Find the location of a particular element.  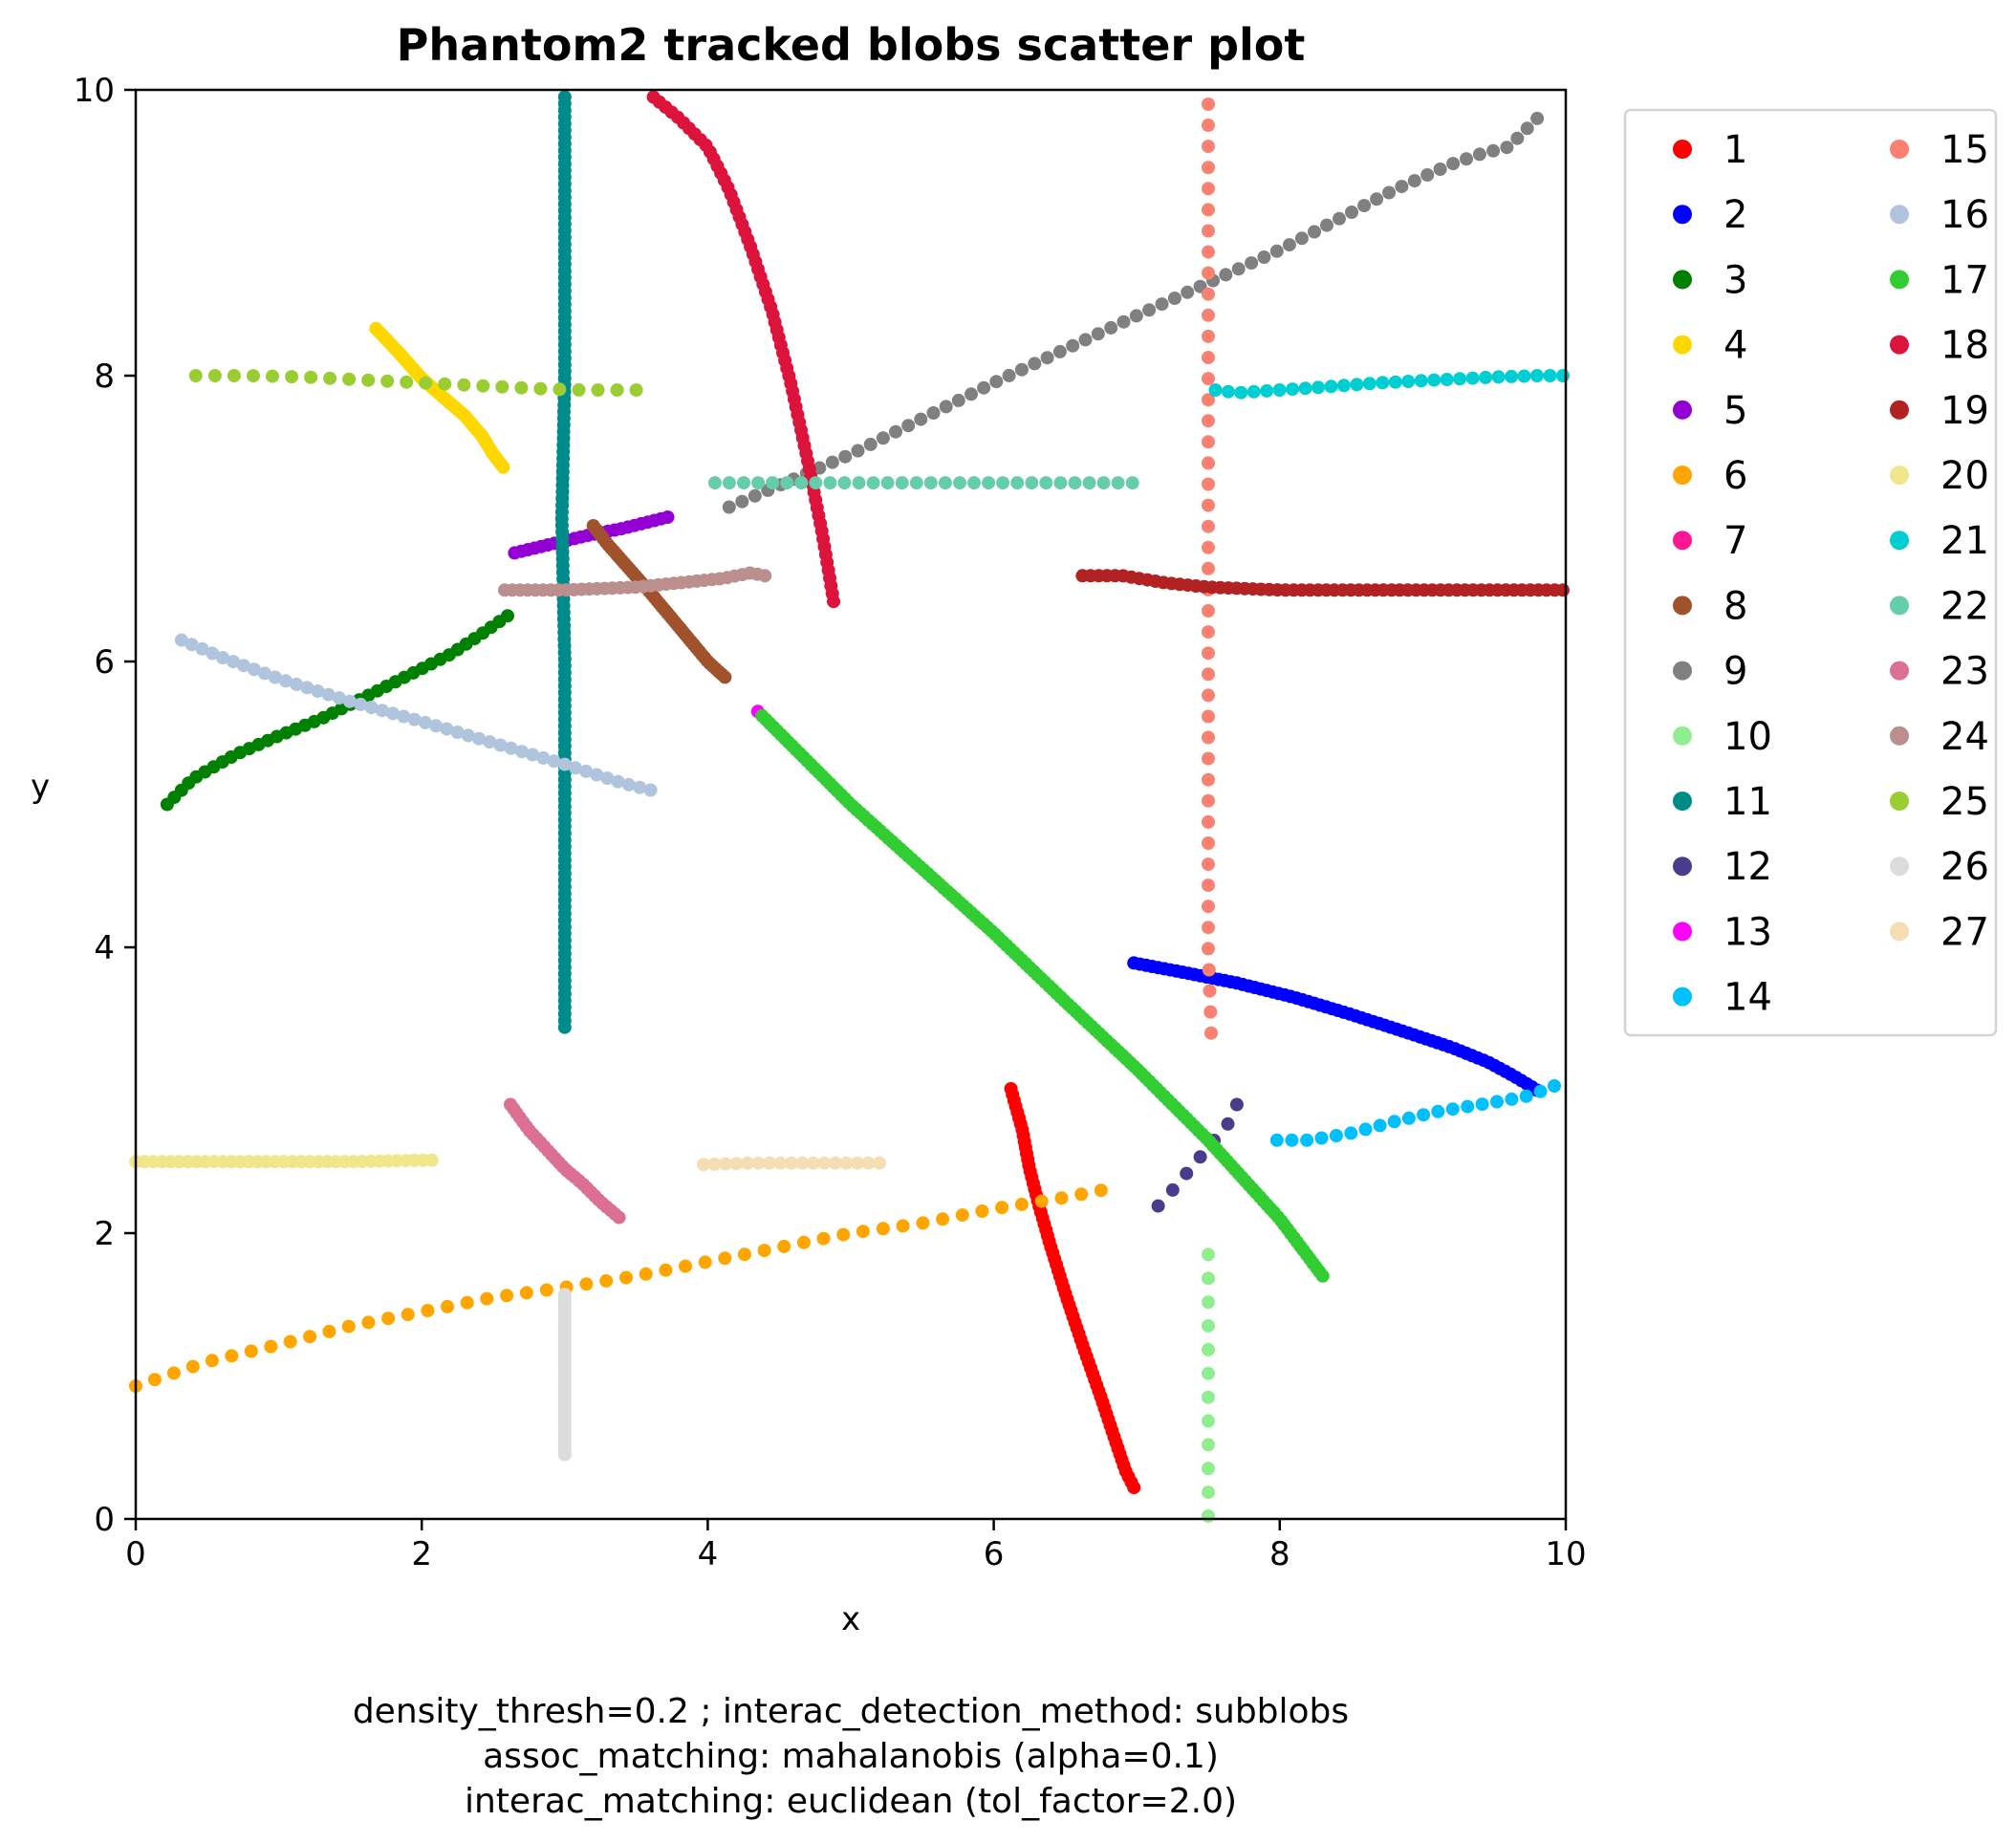

legend-item-9: 9 is located at coordinates (1710, 672).